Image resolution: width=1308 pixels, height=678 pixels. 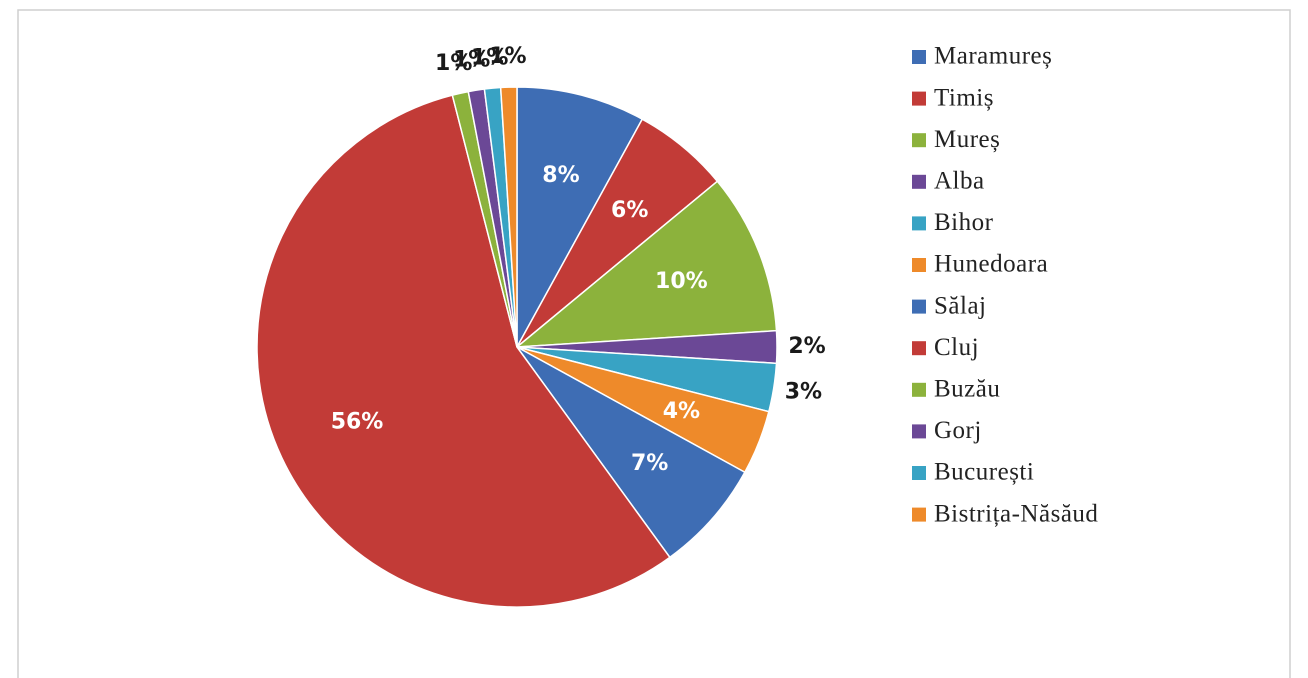 I want to click on legend-label: Hunedoara, so click(x=991, y=264).